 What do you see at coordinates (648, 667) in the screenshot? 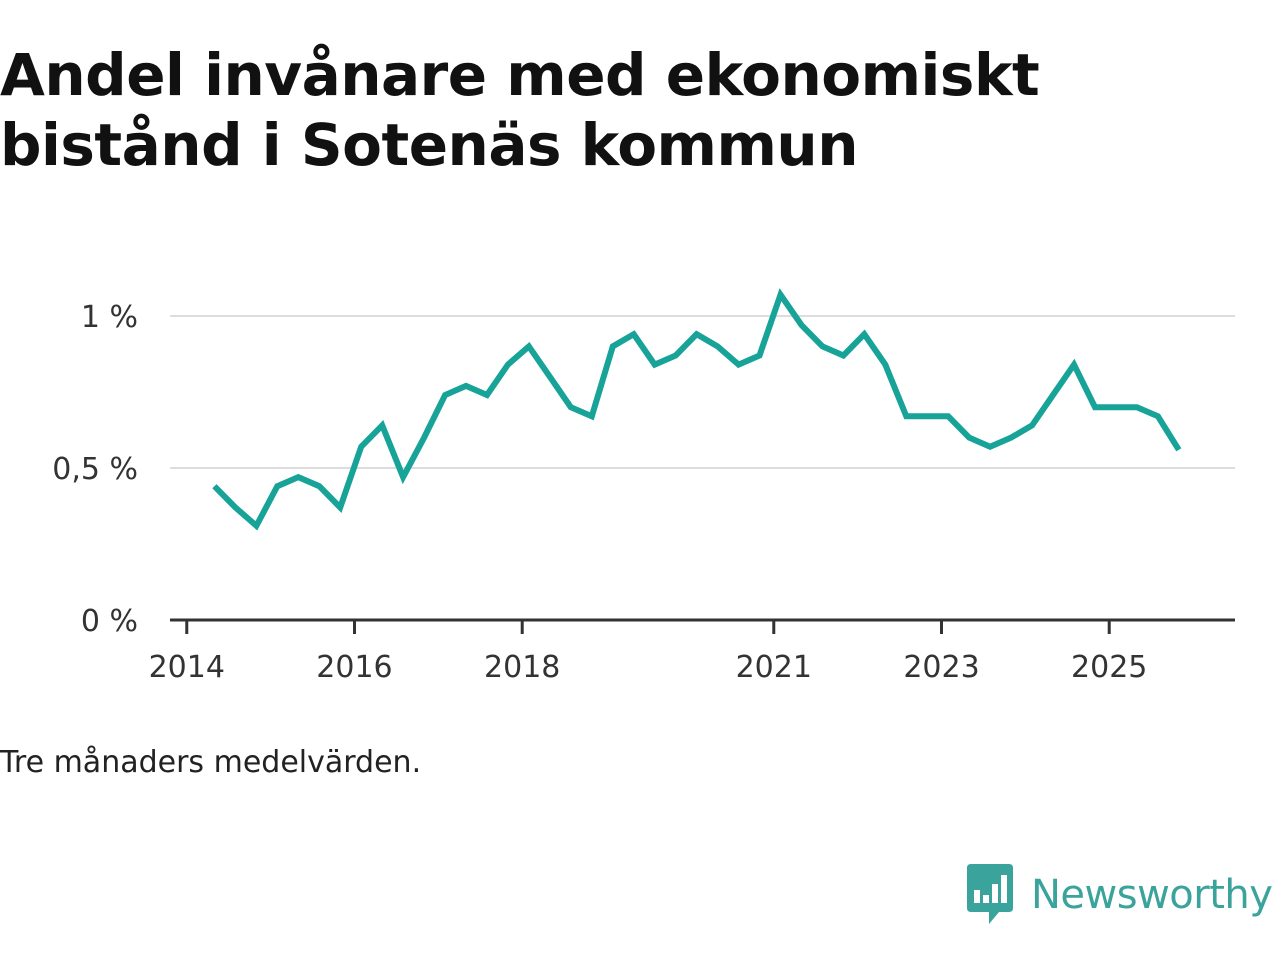
I see `x-axis-labels: 2014 2016 2018 2021 2023 2025` at bounding box center [648, 667].